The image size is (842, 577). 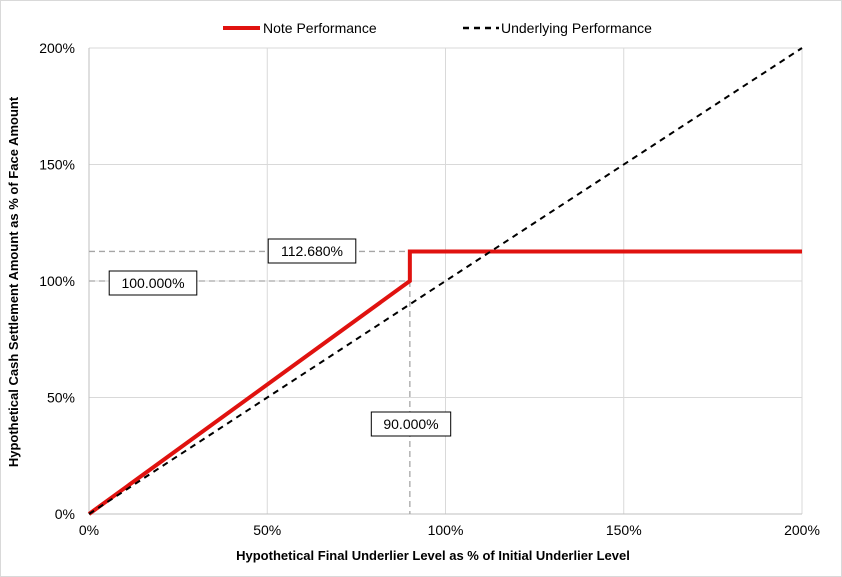 I want to click on x-tick-label-2: 100%, so click(x=446, y=530).